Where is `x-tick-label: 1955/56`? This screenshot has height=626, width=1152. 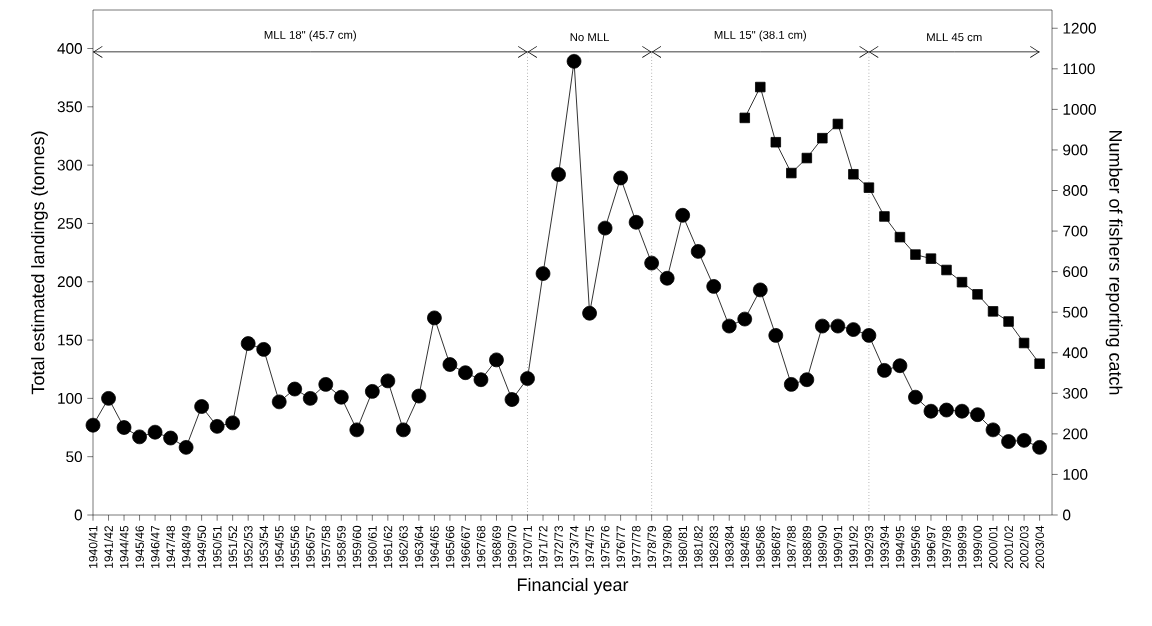
x-tick-label: 1955/56 is located at coordinates (295, 546).